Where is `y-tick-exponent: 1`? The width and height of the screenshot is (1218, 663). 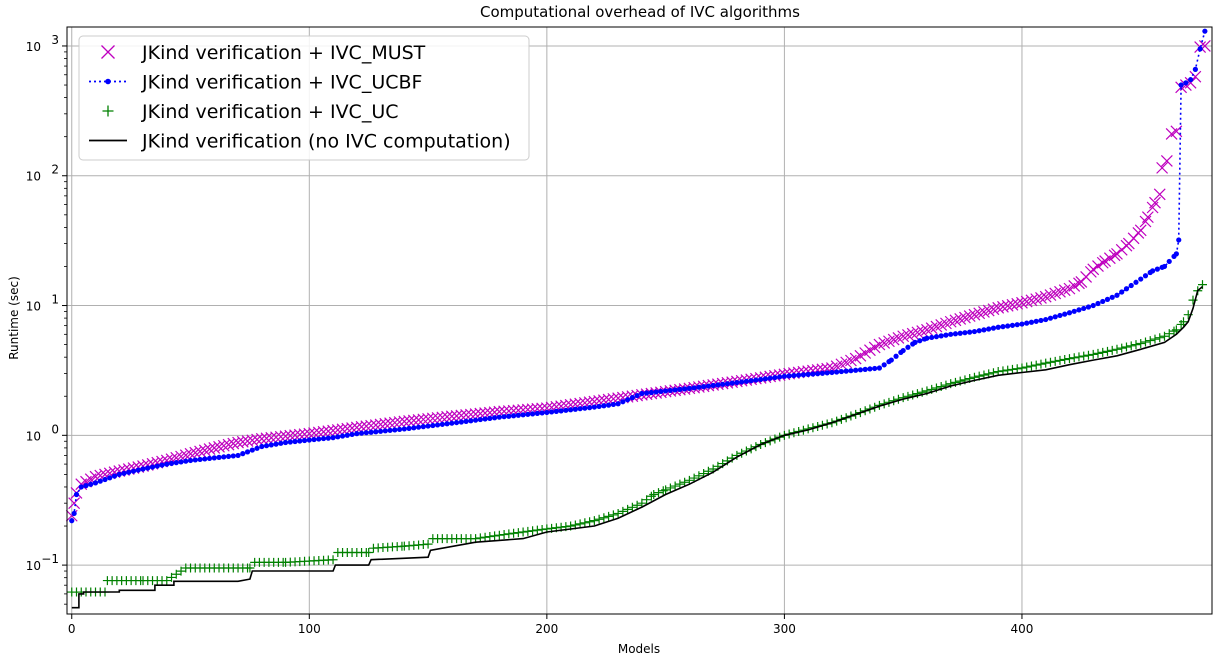 y-tick-exponent: 1 is located at coordinates (55, 300).